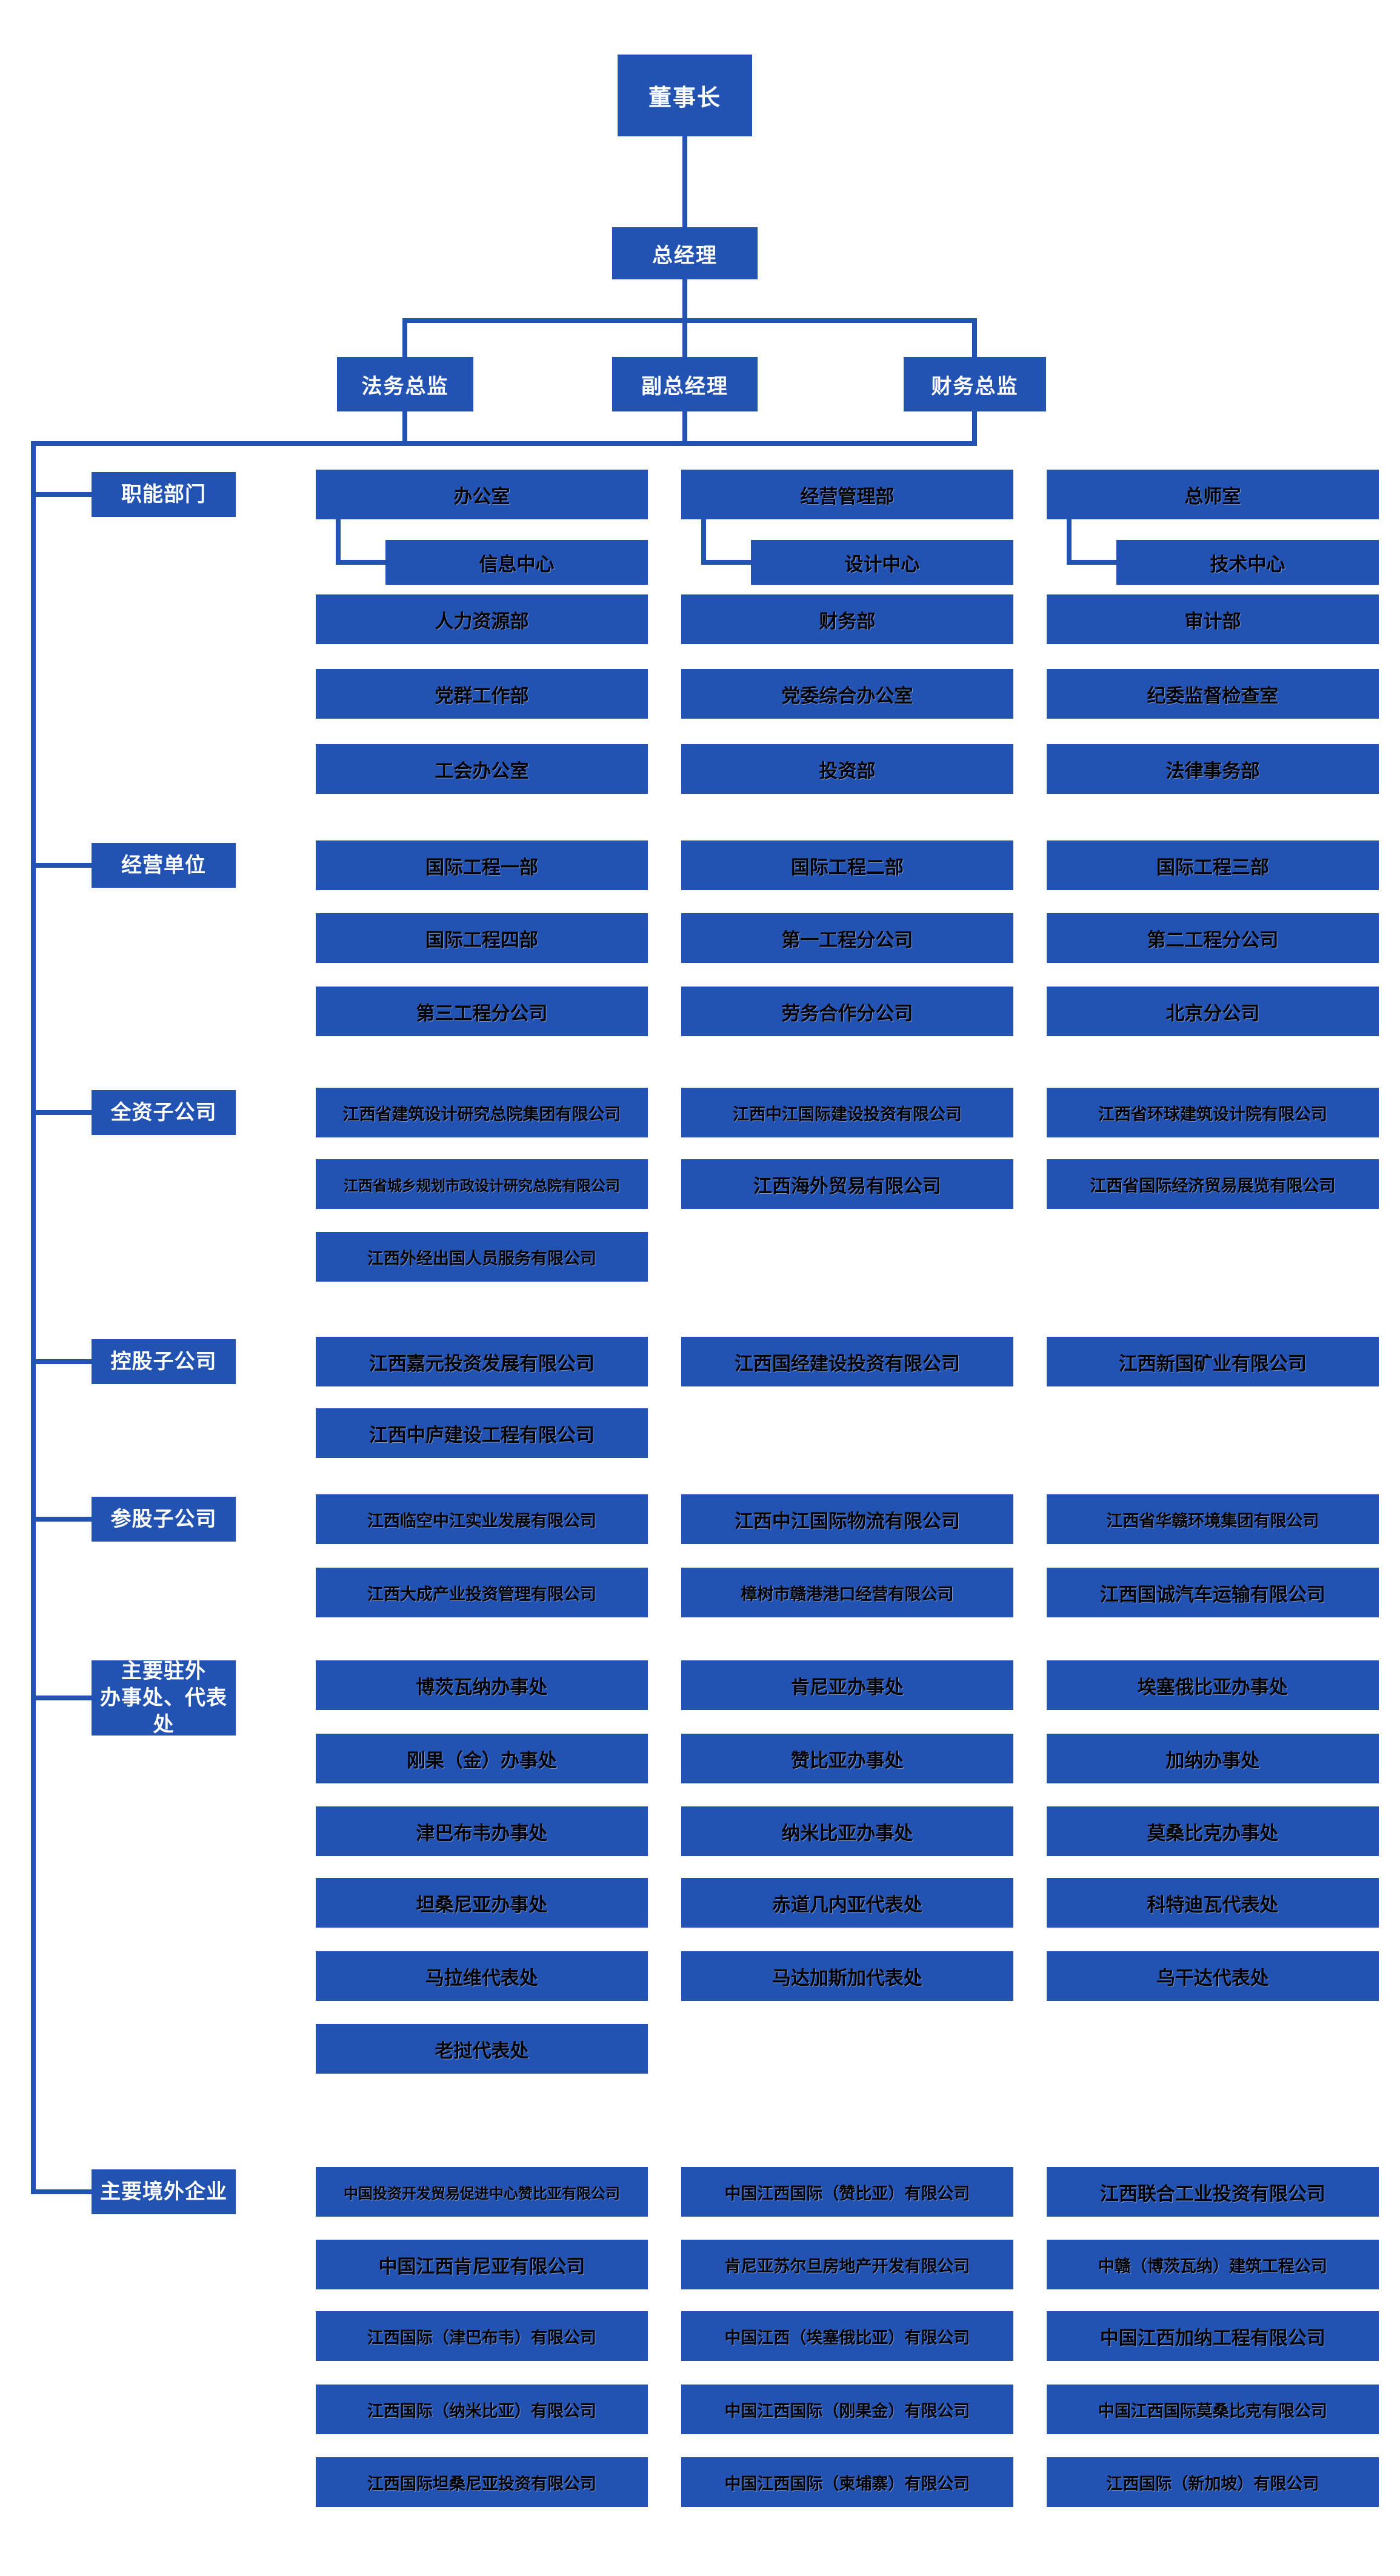 This screenshot has height=2576, width=1400. What do you see at coordinates (847, 938) in the screenshot?
I see `org-node: 第一工程分公司` at bounding box center [847, 938].